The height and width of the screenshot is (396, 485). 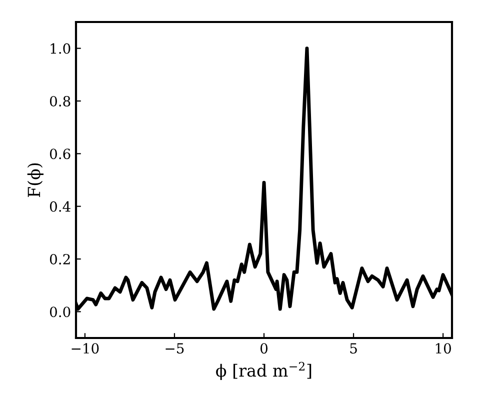 What do you see at coordinates (60, 206) in the screenshot?
I see `y-tick-label: 0.4` at bounding box center [60, 206].